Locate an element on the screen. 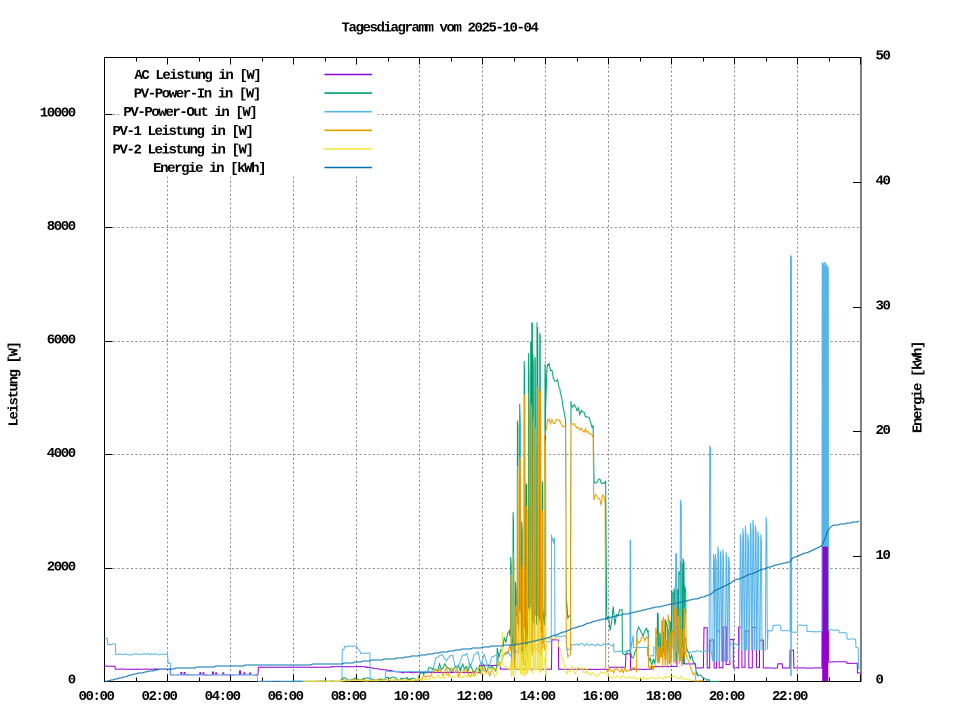 This screenshot has height=725, width=960. svg-text: 20:00 is located at coordinates (727, 697).